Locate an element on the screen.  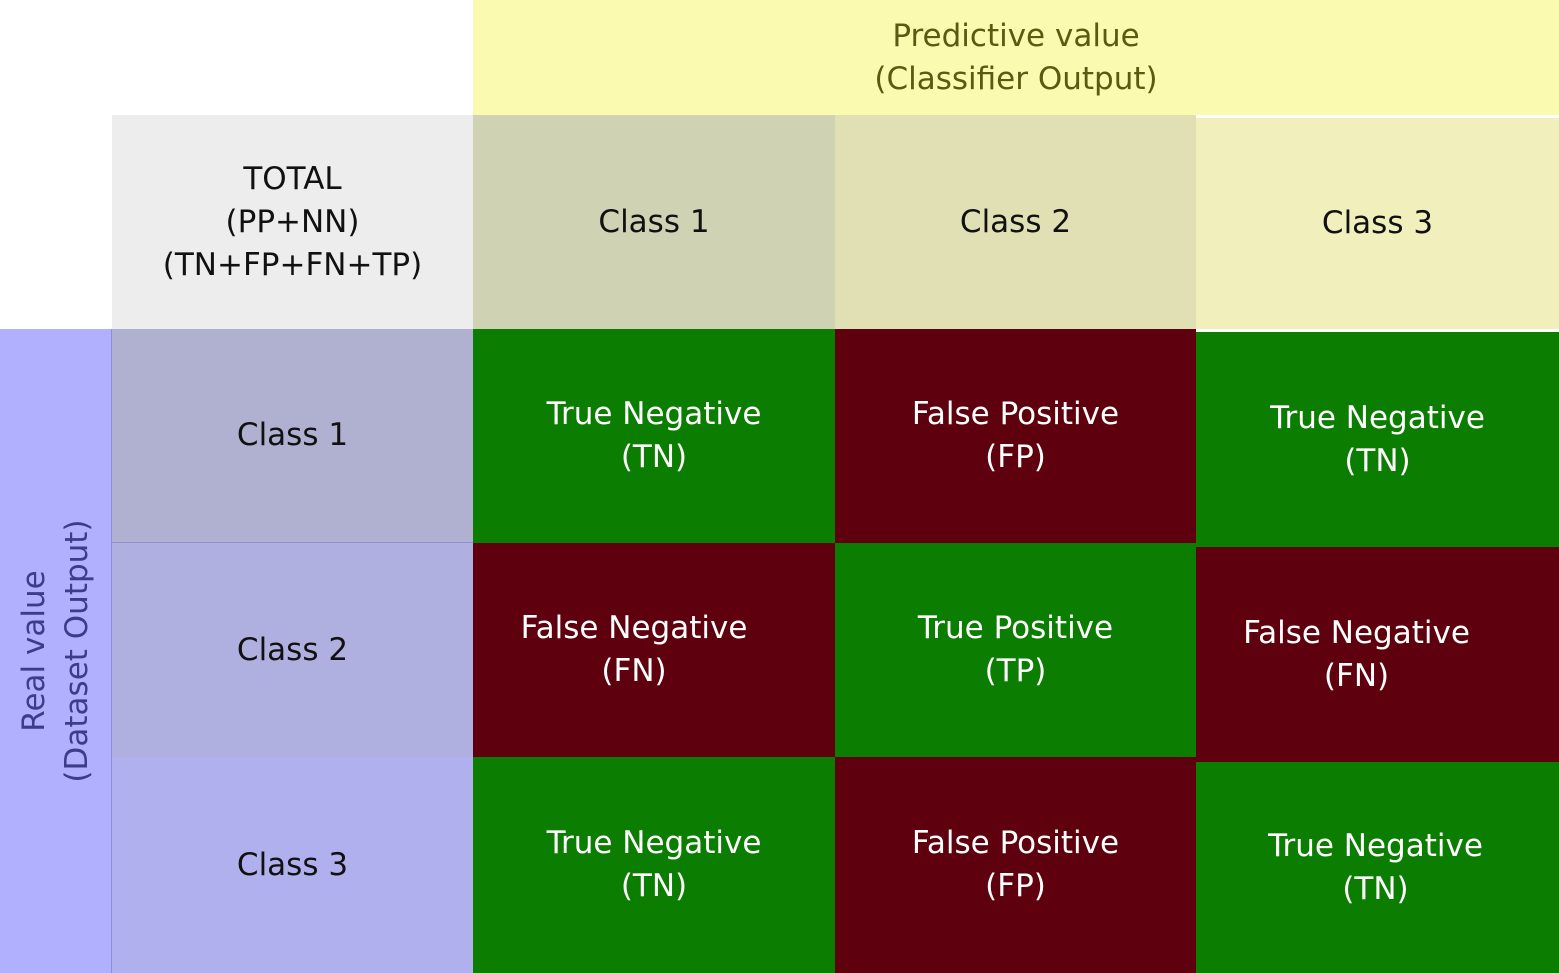
matrix-cell: True Positive (TP) is located at coordinates (1015, 650).